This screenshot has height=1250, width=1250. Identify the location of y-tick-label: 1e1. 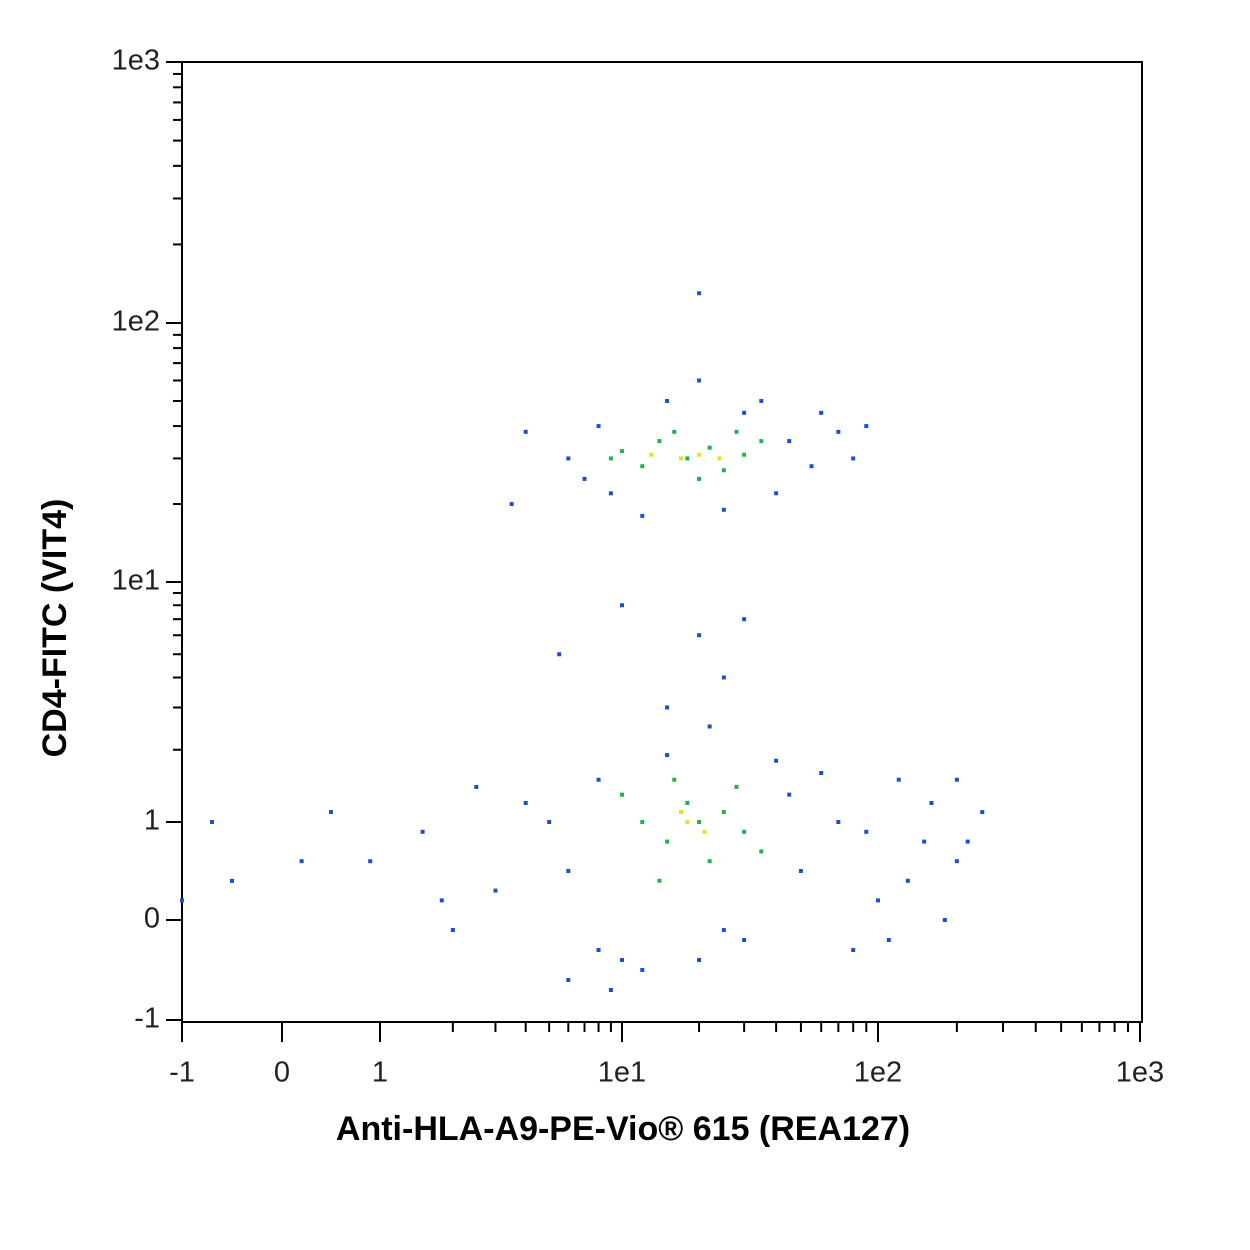
(136, 581).